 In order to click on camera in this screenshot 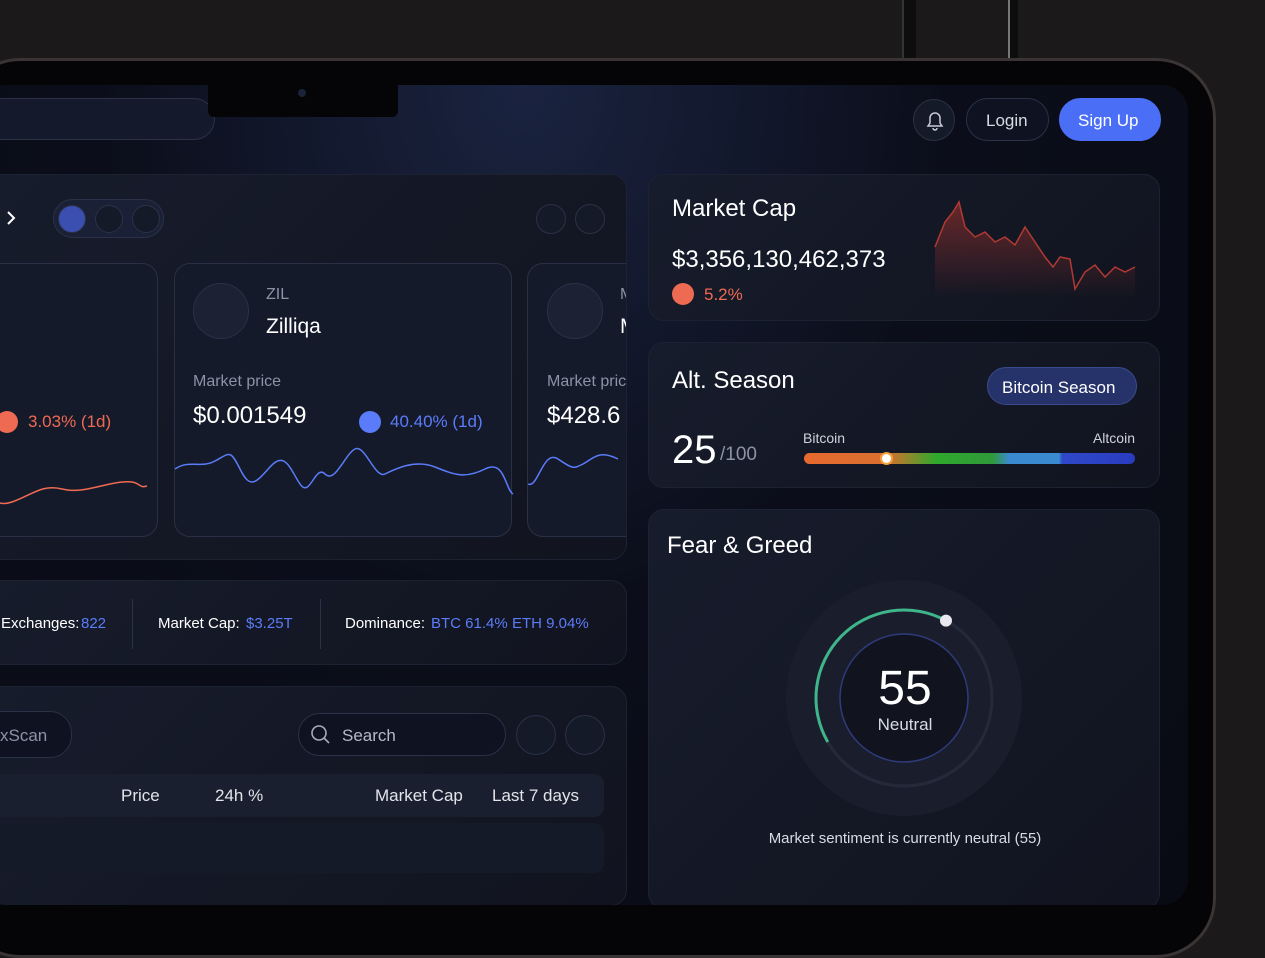, I will do `click(302, 93)`.